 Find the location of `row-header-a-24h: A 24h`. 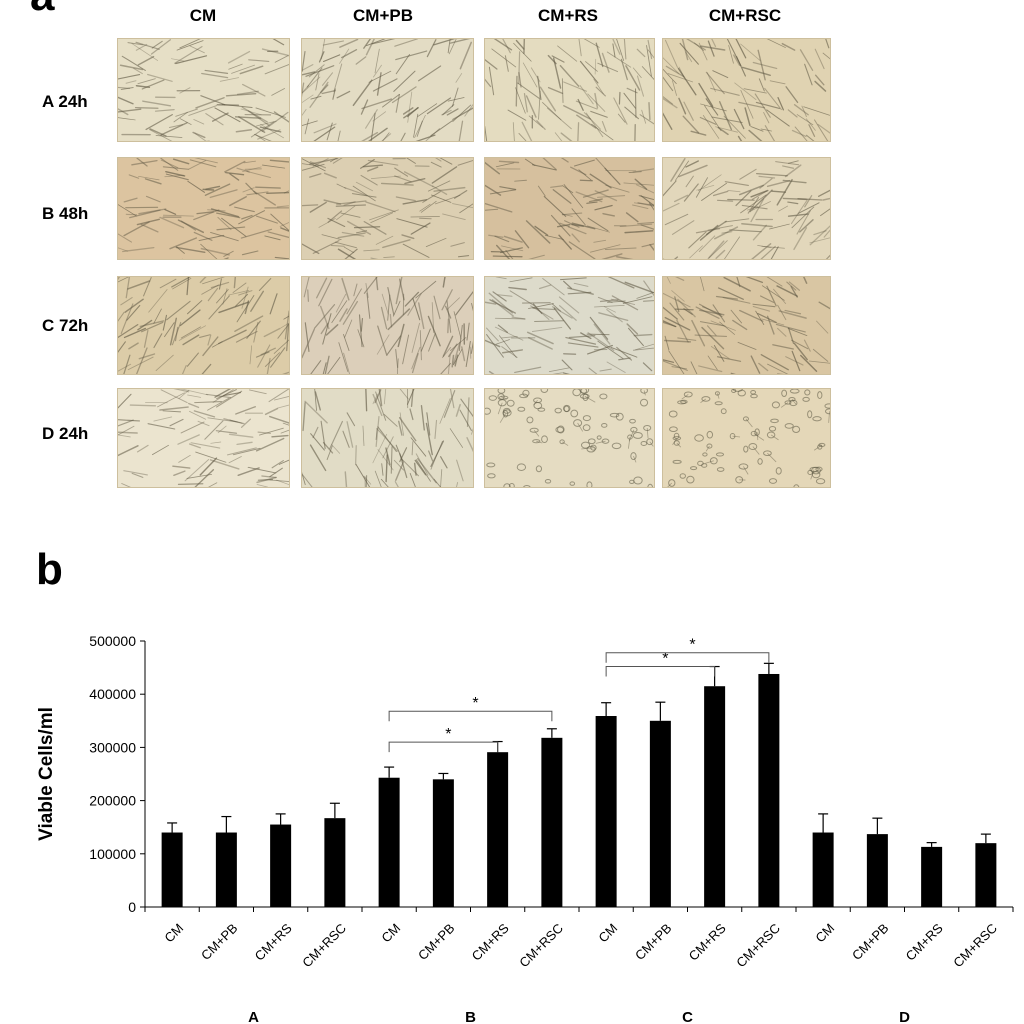

row-header-a-24h: A 24h is located at coordinates (65, 101).